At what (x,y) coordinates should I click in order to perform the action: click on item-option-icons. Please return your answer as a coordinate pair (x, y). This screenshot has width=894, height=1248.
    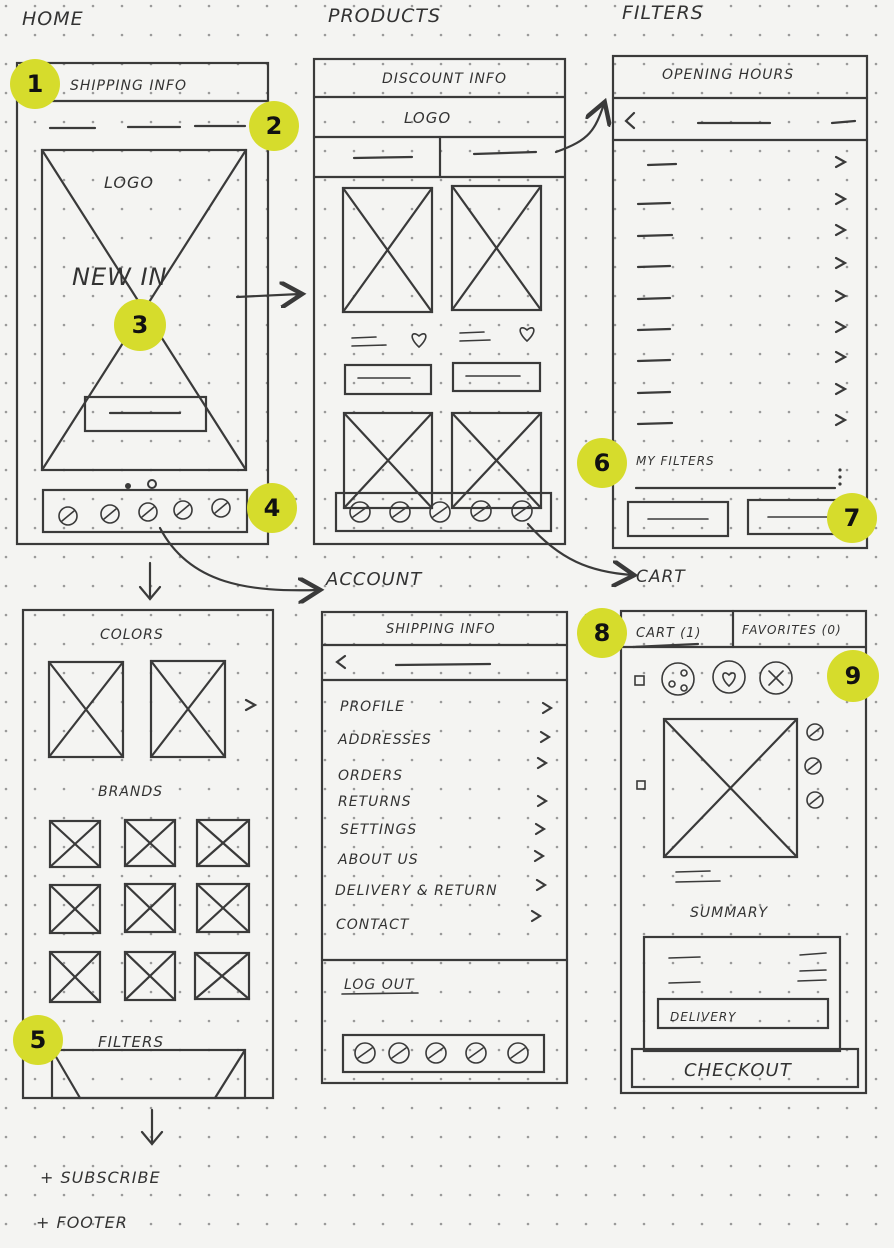
    Looking at the image, I should click on (814, 766).